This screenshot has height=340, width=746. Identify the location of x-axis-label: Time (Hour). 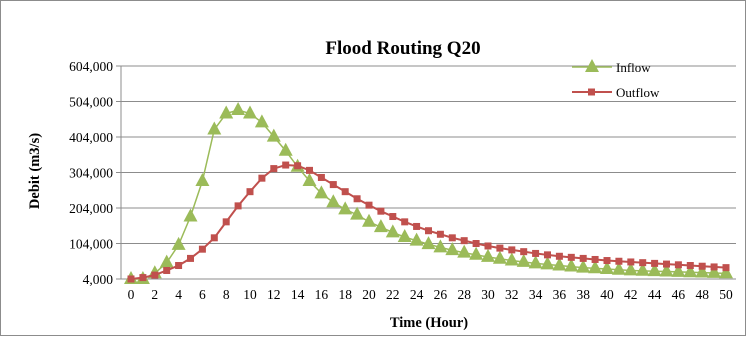
(429, 323).